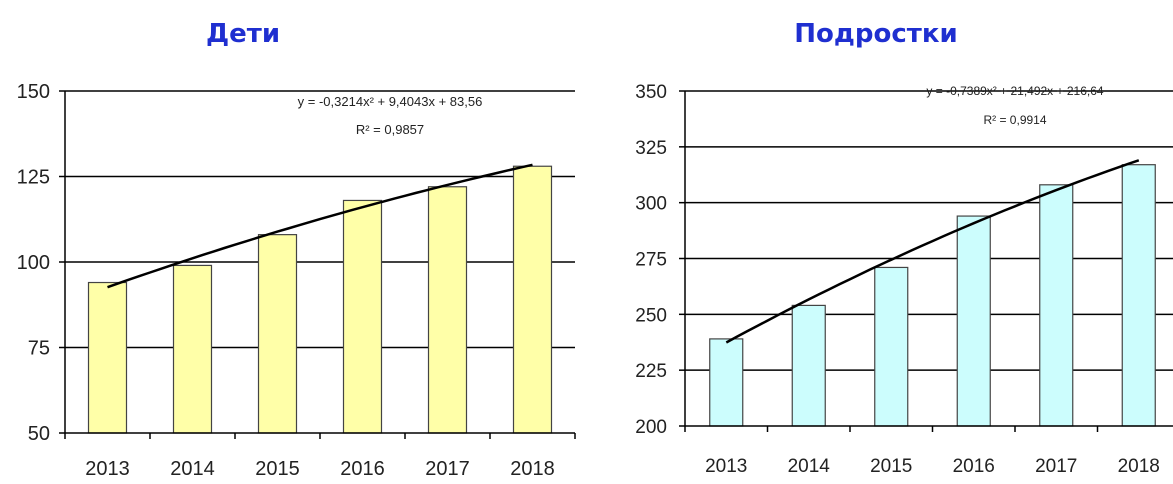 This screenshot has height=484, width=1173. What do you see at coordinates (243, 34) in the screenshot?
I see `chart-title: Дети` at bounding box center [243, 34].